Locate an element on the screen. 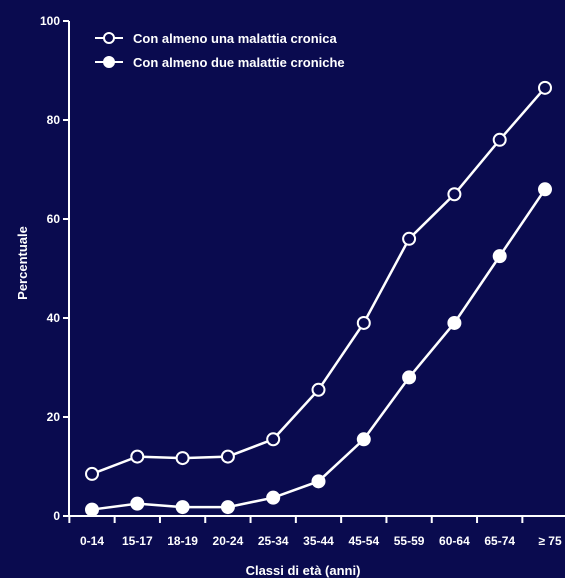 This screenshot has height=578, width=565. x-tick-label: 45-54 is located at coordinates (363, 541).